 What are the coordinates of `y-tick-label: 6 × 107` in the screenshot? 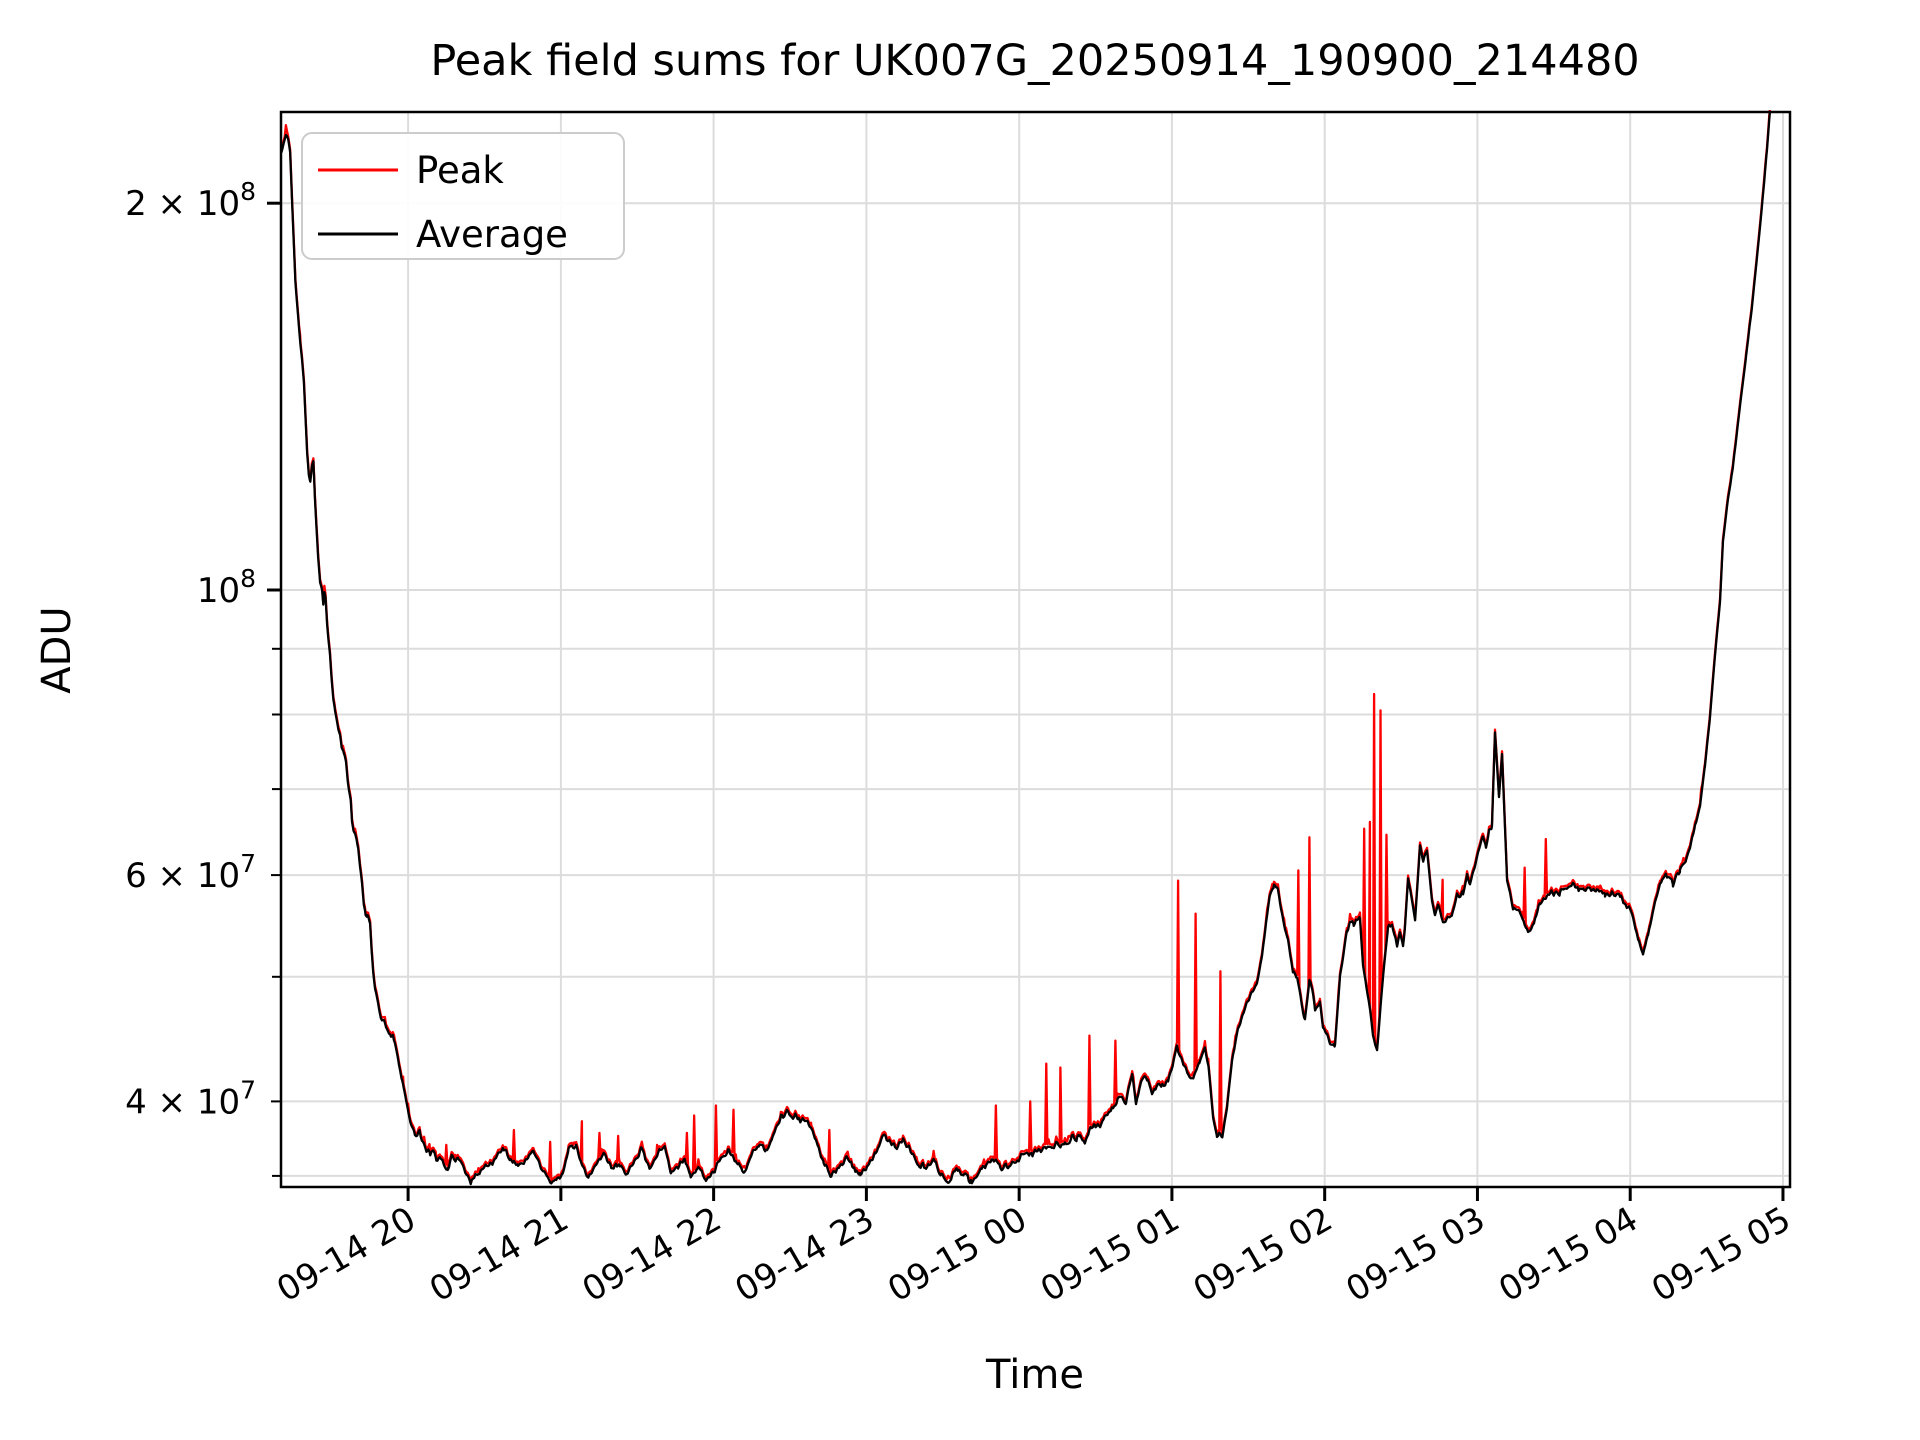 It's located at (190, 872).